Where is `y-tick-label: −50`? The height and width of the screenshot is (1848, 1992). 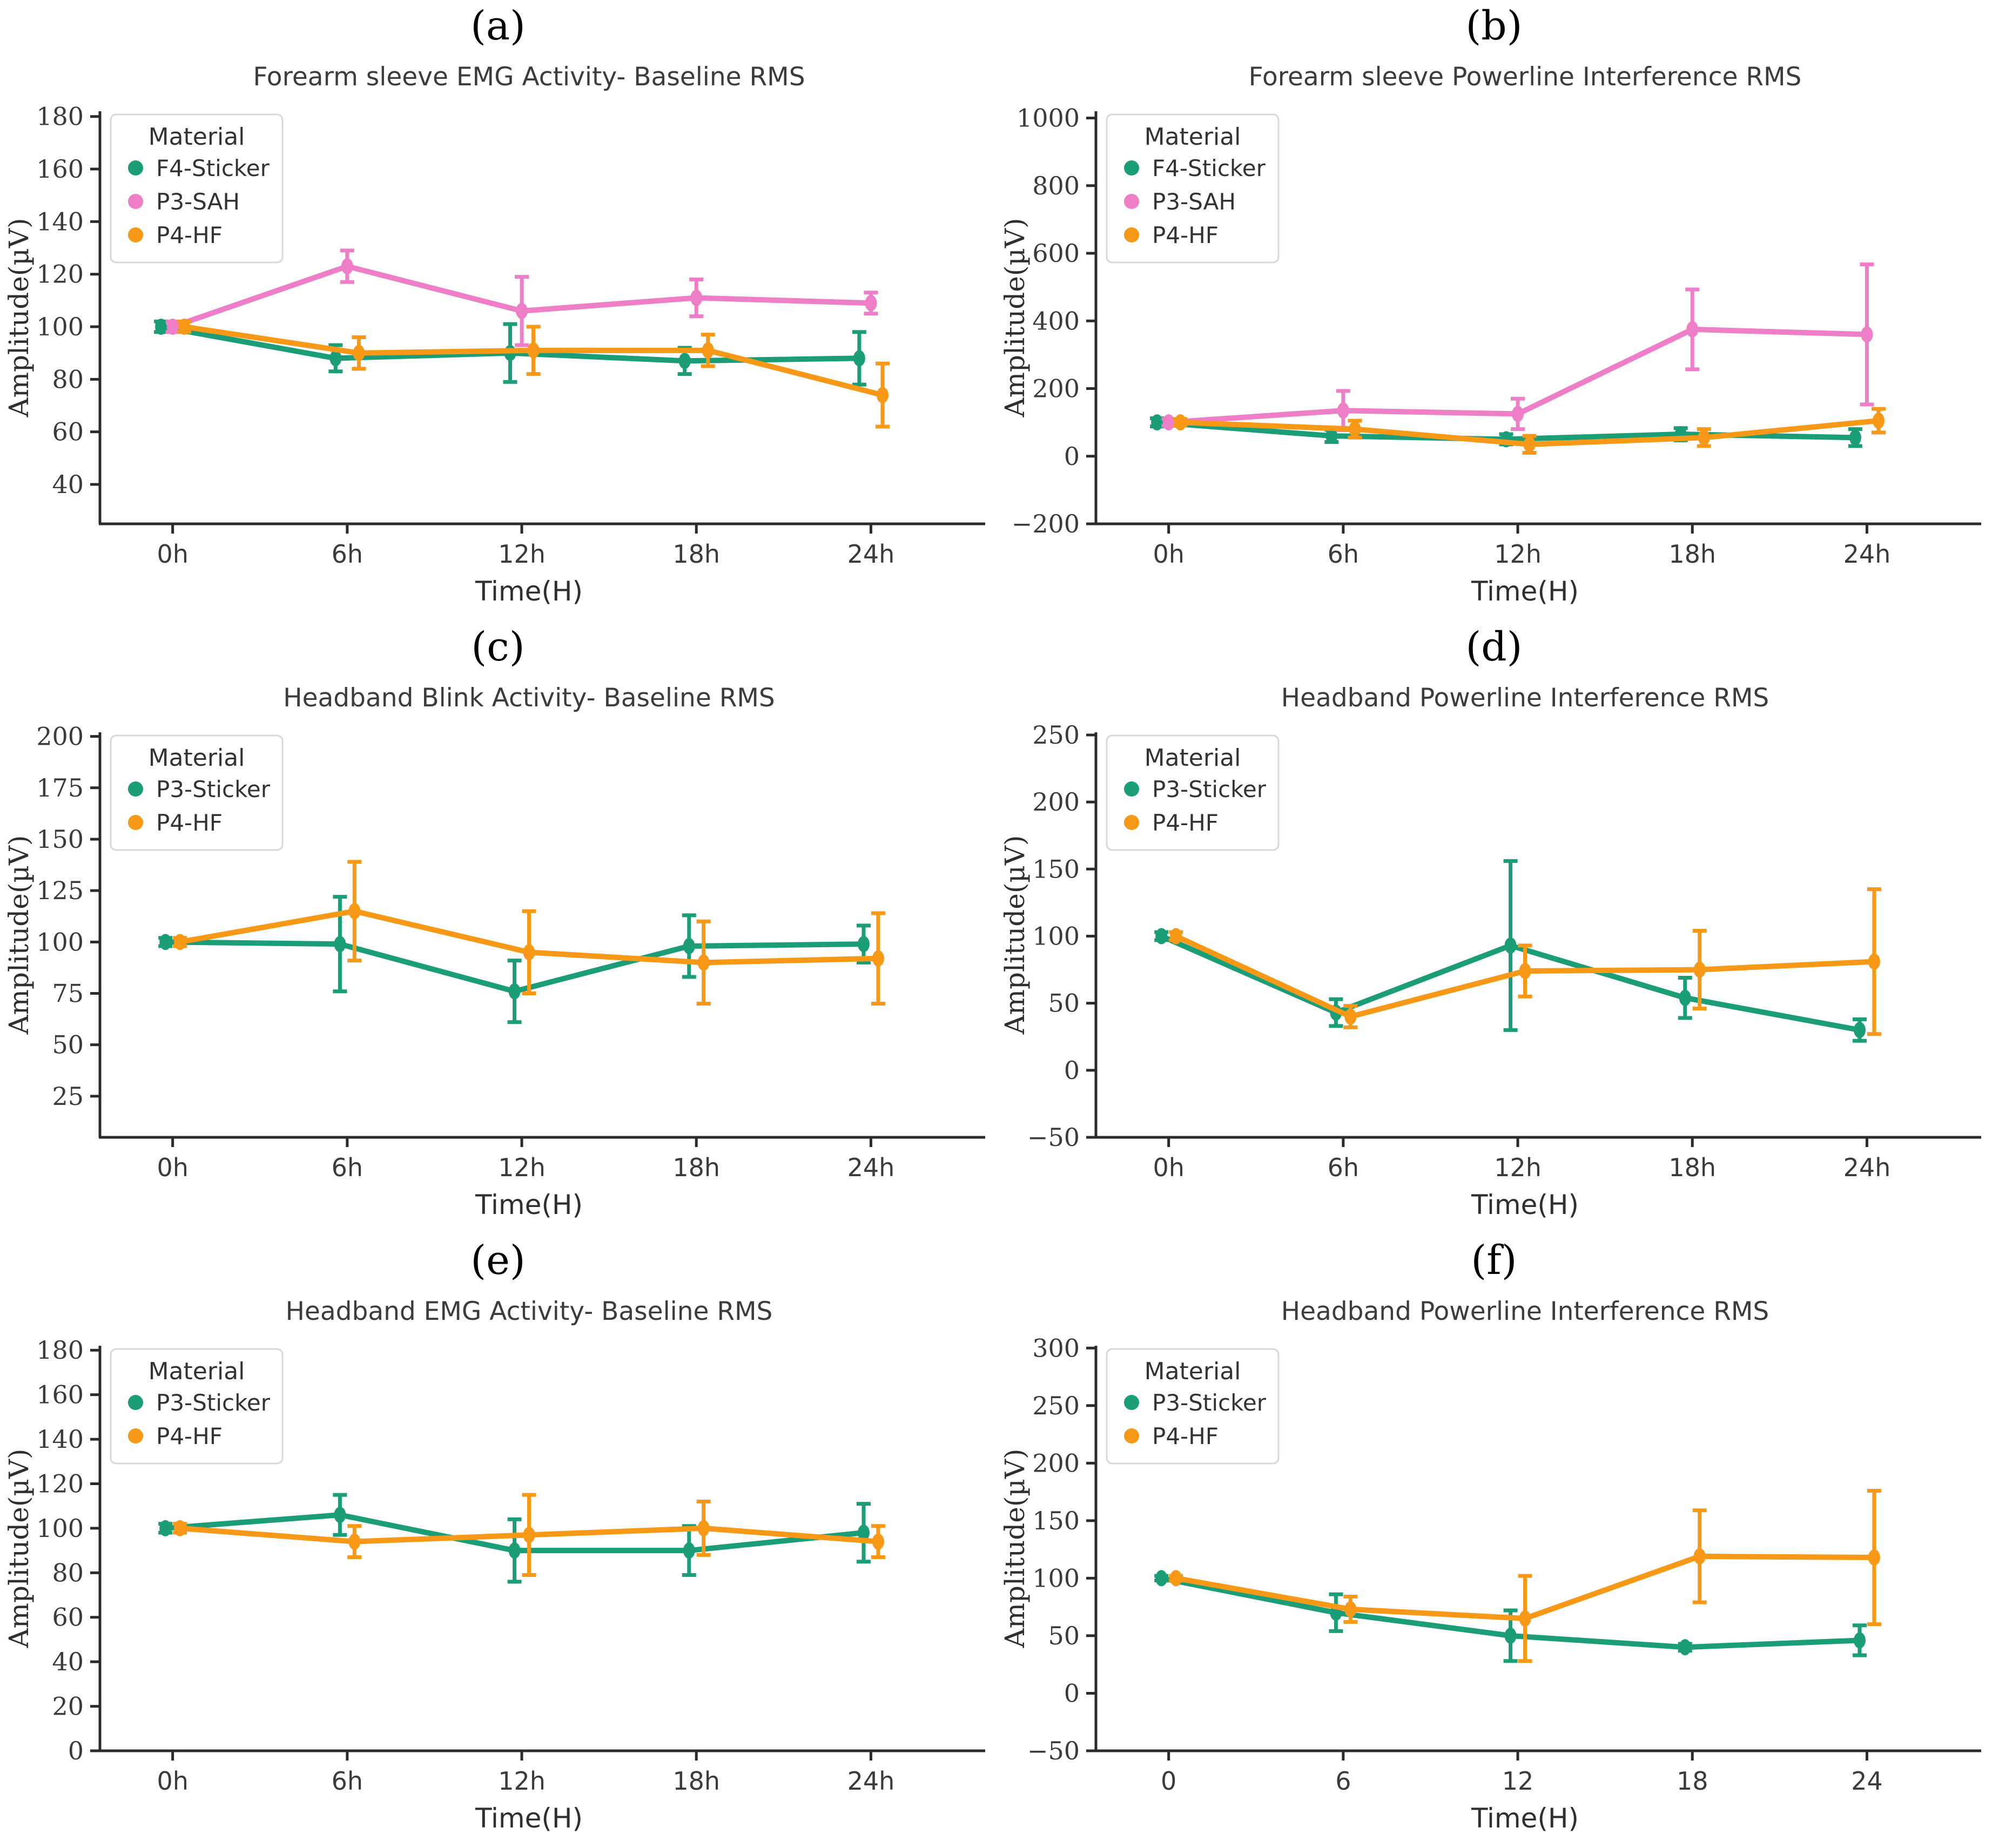
y-tick-label: −50 is located at coordinates (1053, 1137).